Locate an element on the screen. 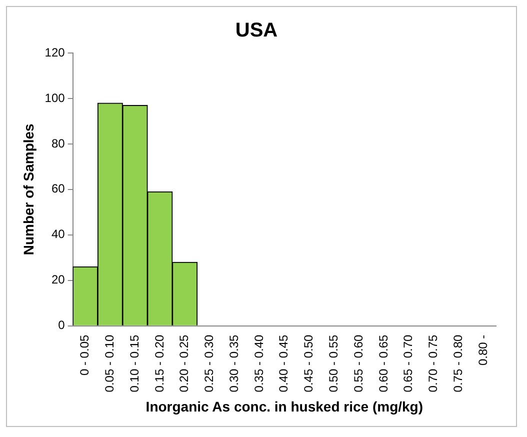 Image resolution: width=527 pixels, height=437 pixels. x-tick-label: 0.55 - 0.60 is located at coordinates (358, 363).